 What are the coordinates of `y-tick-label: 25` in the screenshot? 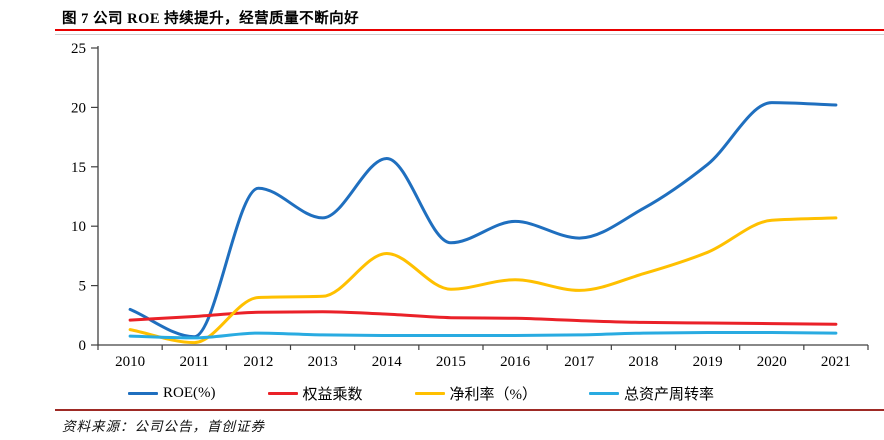 It's located at (78, 49).